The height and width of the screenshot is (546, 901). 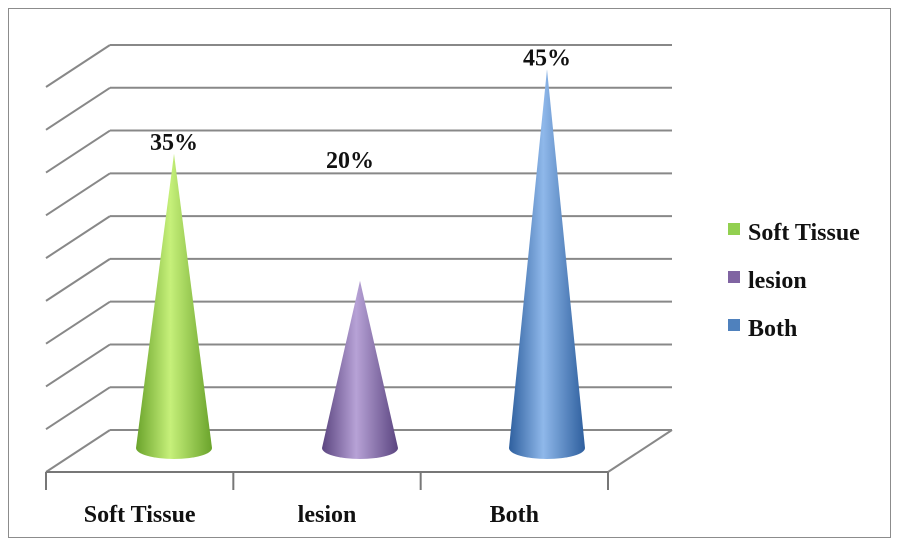 I want to click on cone-lesion, so click(x=360, y=369).